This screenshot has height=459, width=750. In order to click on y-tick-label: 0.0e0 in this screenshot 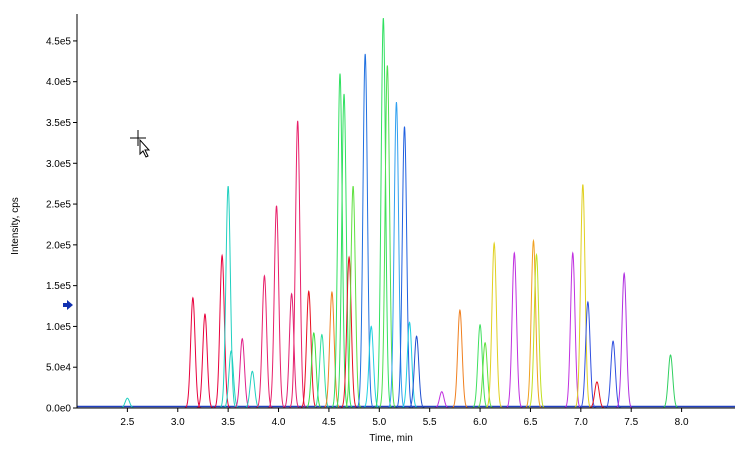, I will do `click(58, 409)`.